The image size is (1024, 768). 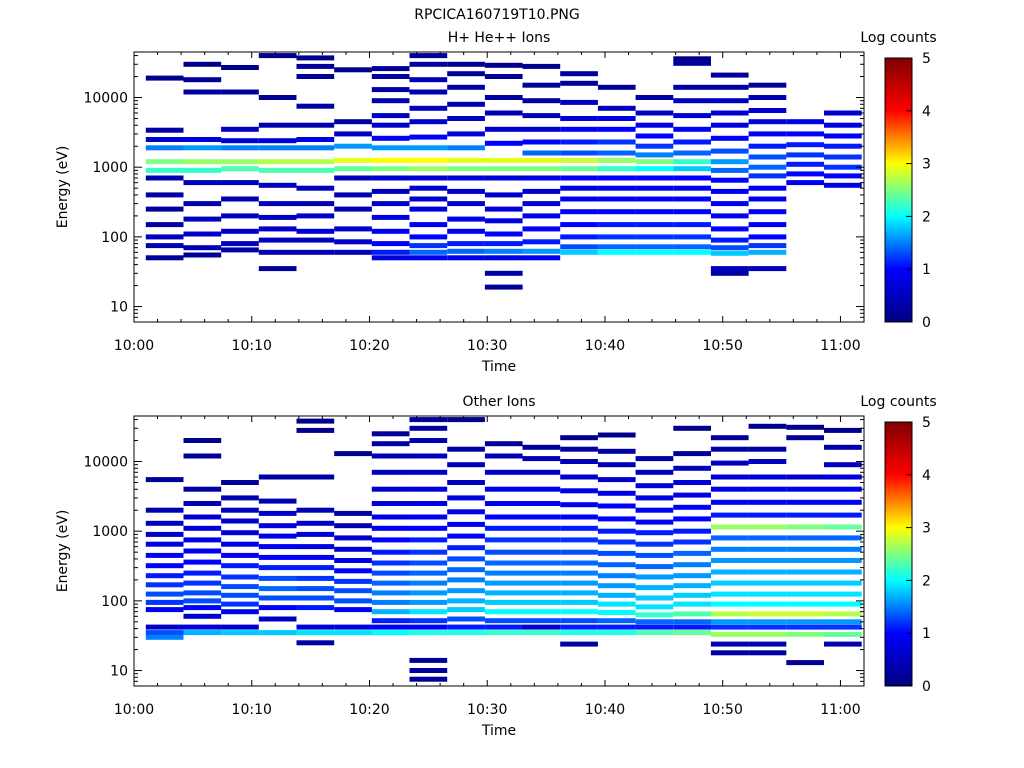 I want to click on colorbar-tick-label: 4, so click(x=926, y=112).